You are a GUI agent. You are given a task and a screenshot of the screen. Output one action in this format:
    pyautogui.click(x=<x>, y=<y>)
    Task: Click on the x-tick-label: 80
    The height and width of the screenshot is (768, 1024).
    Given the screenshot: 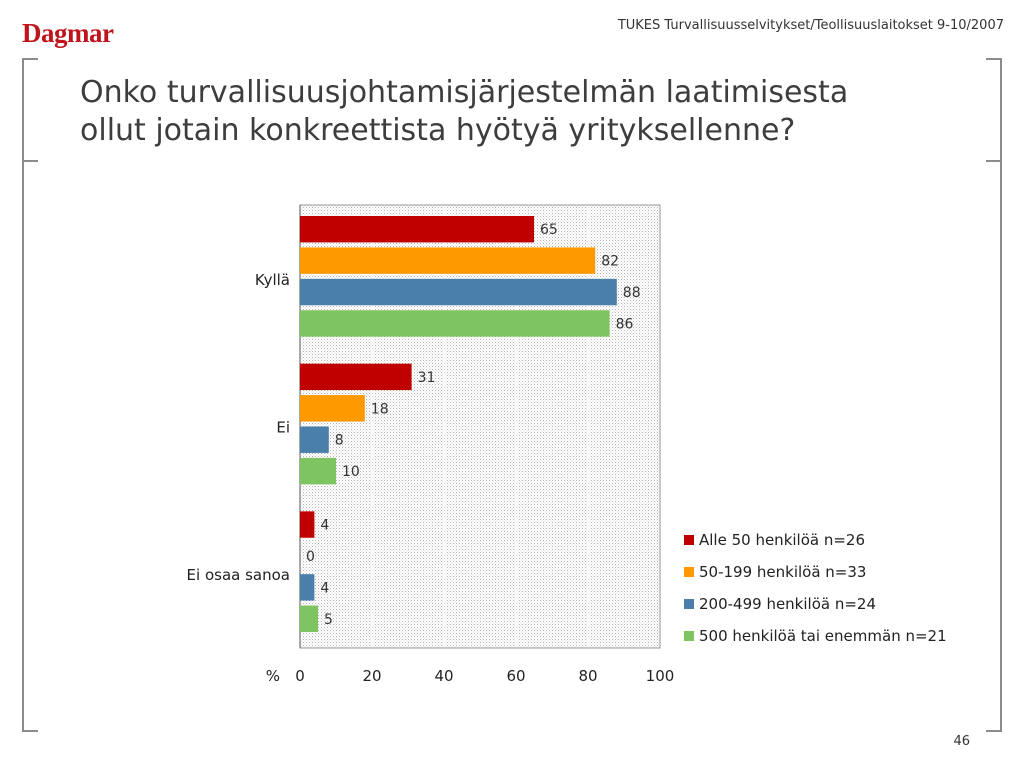 What is the action you would take?
    pyautogui.click(x=587, y=676)
    